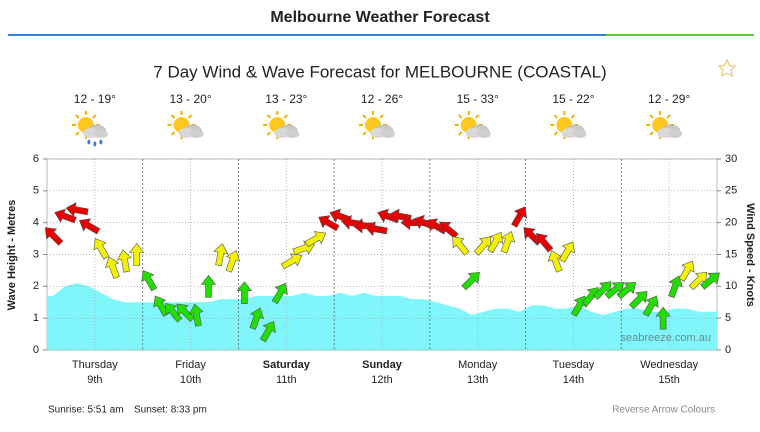 This screenshot has height=432, width=760. What do you see at coordinates (728, 318) in the screenshot?
I see `y2-tick-label: 5` at bounding box center [728, 318].